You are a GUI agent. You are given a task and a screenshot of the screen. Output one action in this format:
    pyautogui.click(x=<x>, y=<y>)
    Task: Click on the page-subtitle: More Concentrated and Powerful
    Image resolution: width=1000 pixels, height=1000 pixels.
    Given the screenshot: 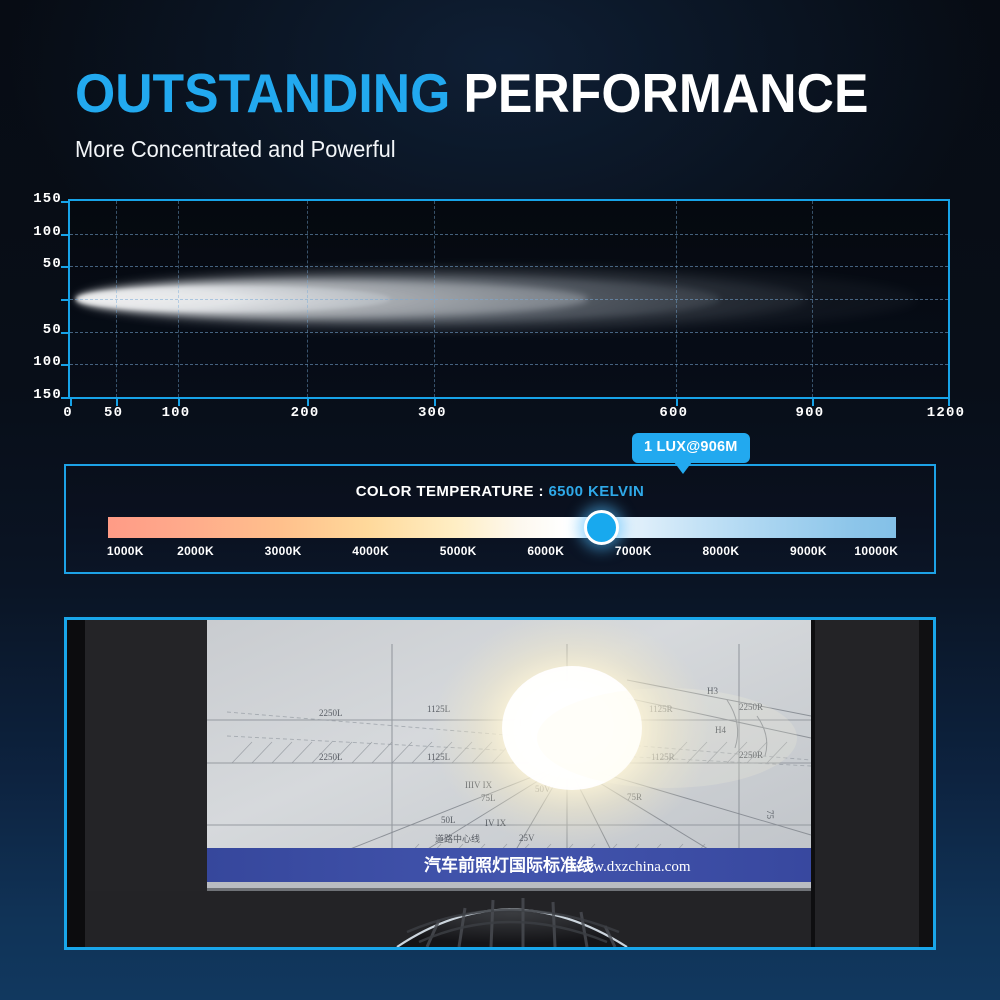 What is the action you would take?
    pyautogui.click(x=235, y=149)
    